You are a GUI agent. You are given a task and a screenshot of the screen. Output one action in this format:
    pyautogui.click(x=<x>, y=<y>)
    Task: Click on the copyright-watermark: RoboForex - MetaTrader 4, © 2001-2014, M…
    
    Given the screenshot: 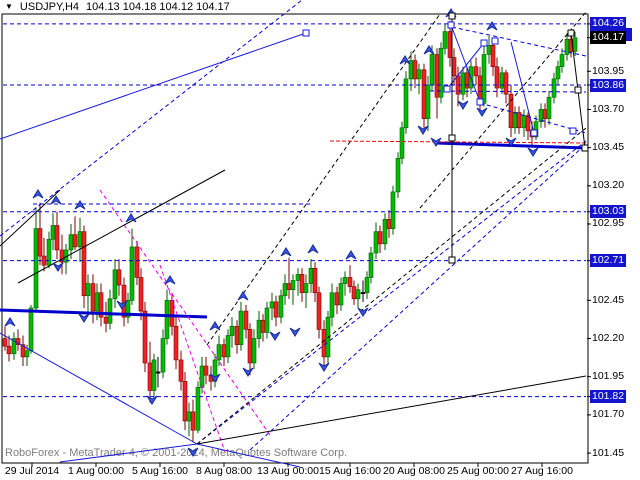 What is the action you would take?
    pyautogui.click(x=176, y=453)
    